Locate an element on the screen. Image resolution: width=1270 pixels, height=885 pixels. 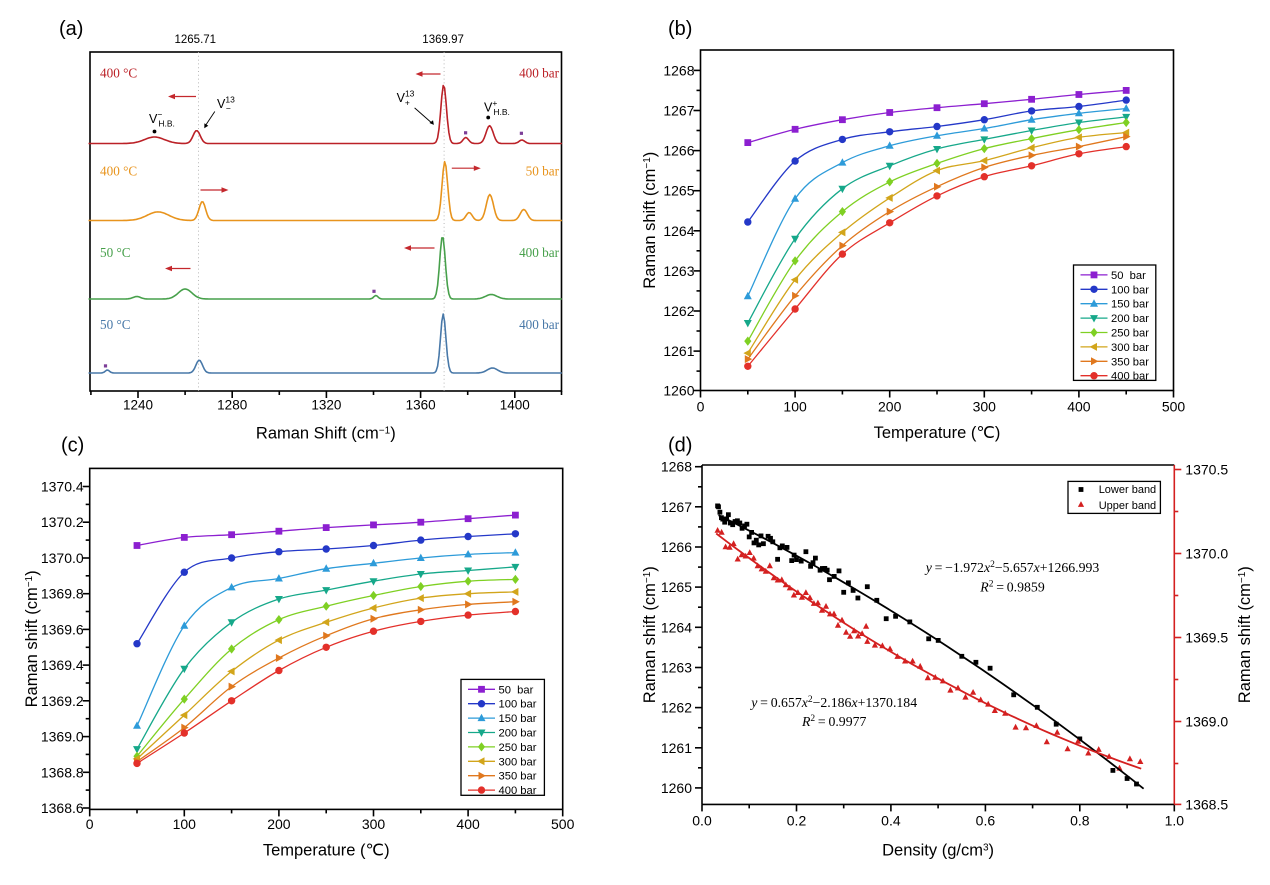
svg-text: 1360 is located at coordinates (421, 405).